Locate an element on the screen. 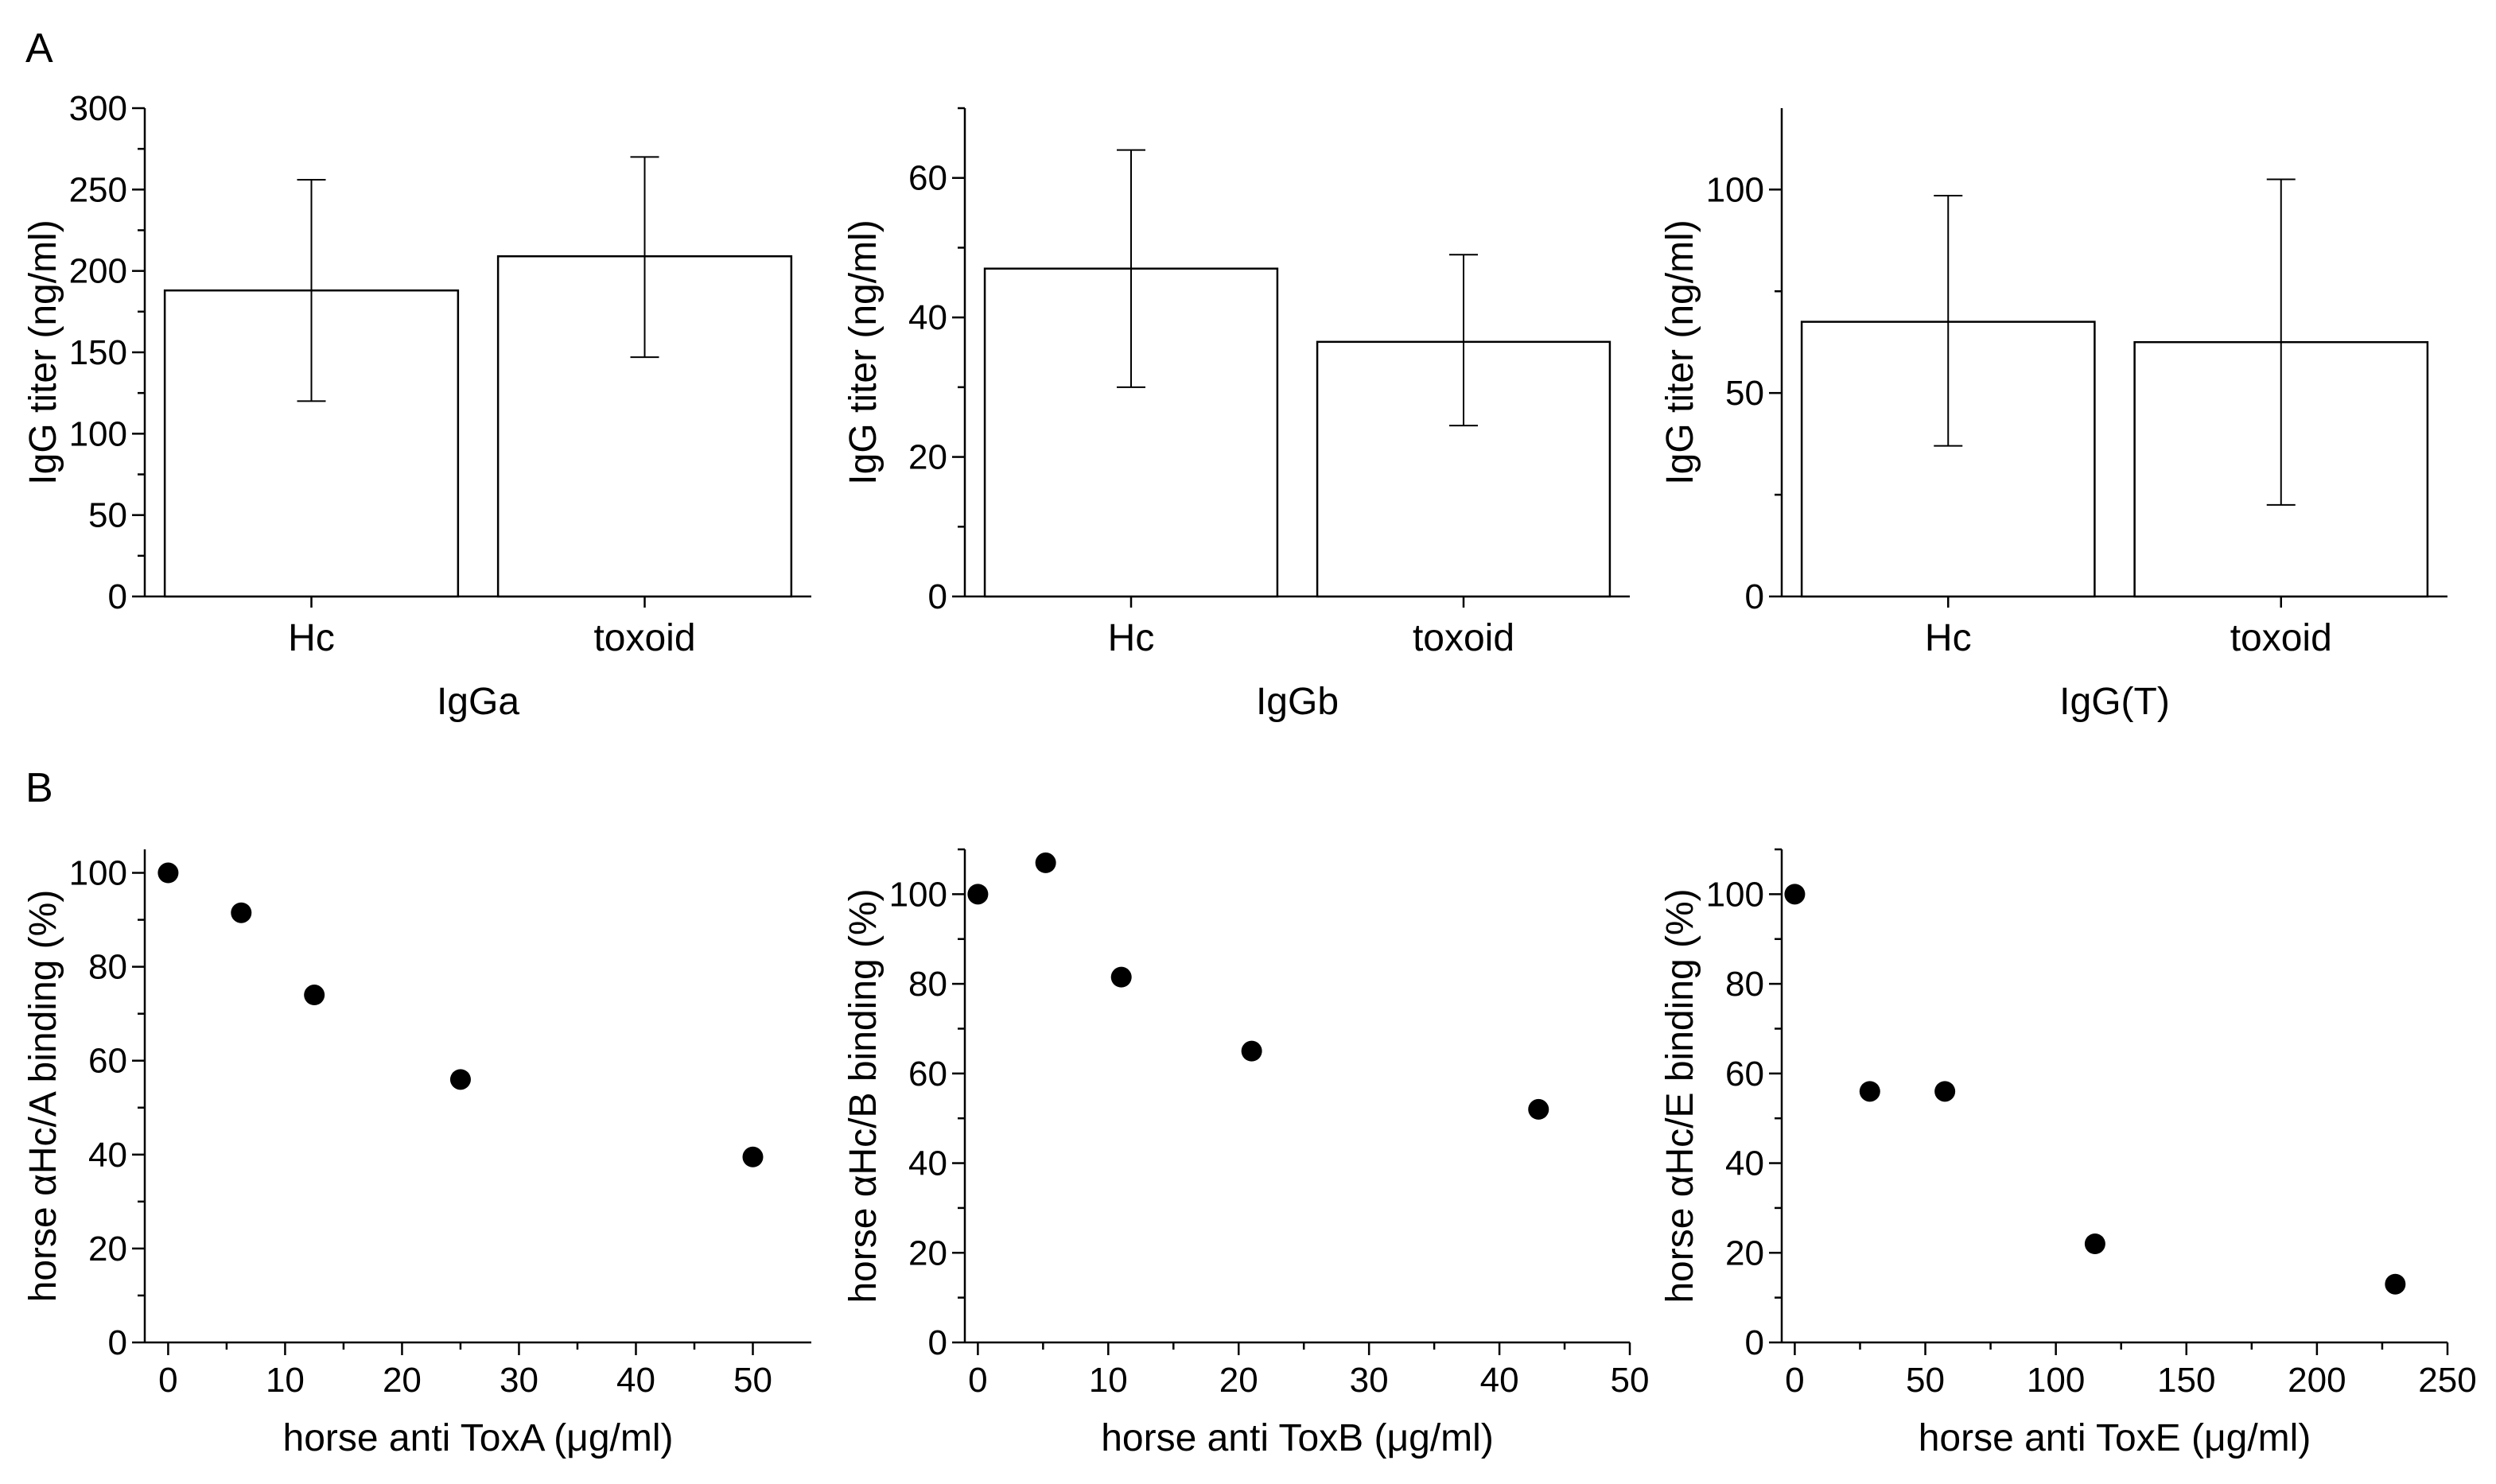  group-label: IgGa is located at coordinates (478, 702).